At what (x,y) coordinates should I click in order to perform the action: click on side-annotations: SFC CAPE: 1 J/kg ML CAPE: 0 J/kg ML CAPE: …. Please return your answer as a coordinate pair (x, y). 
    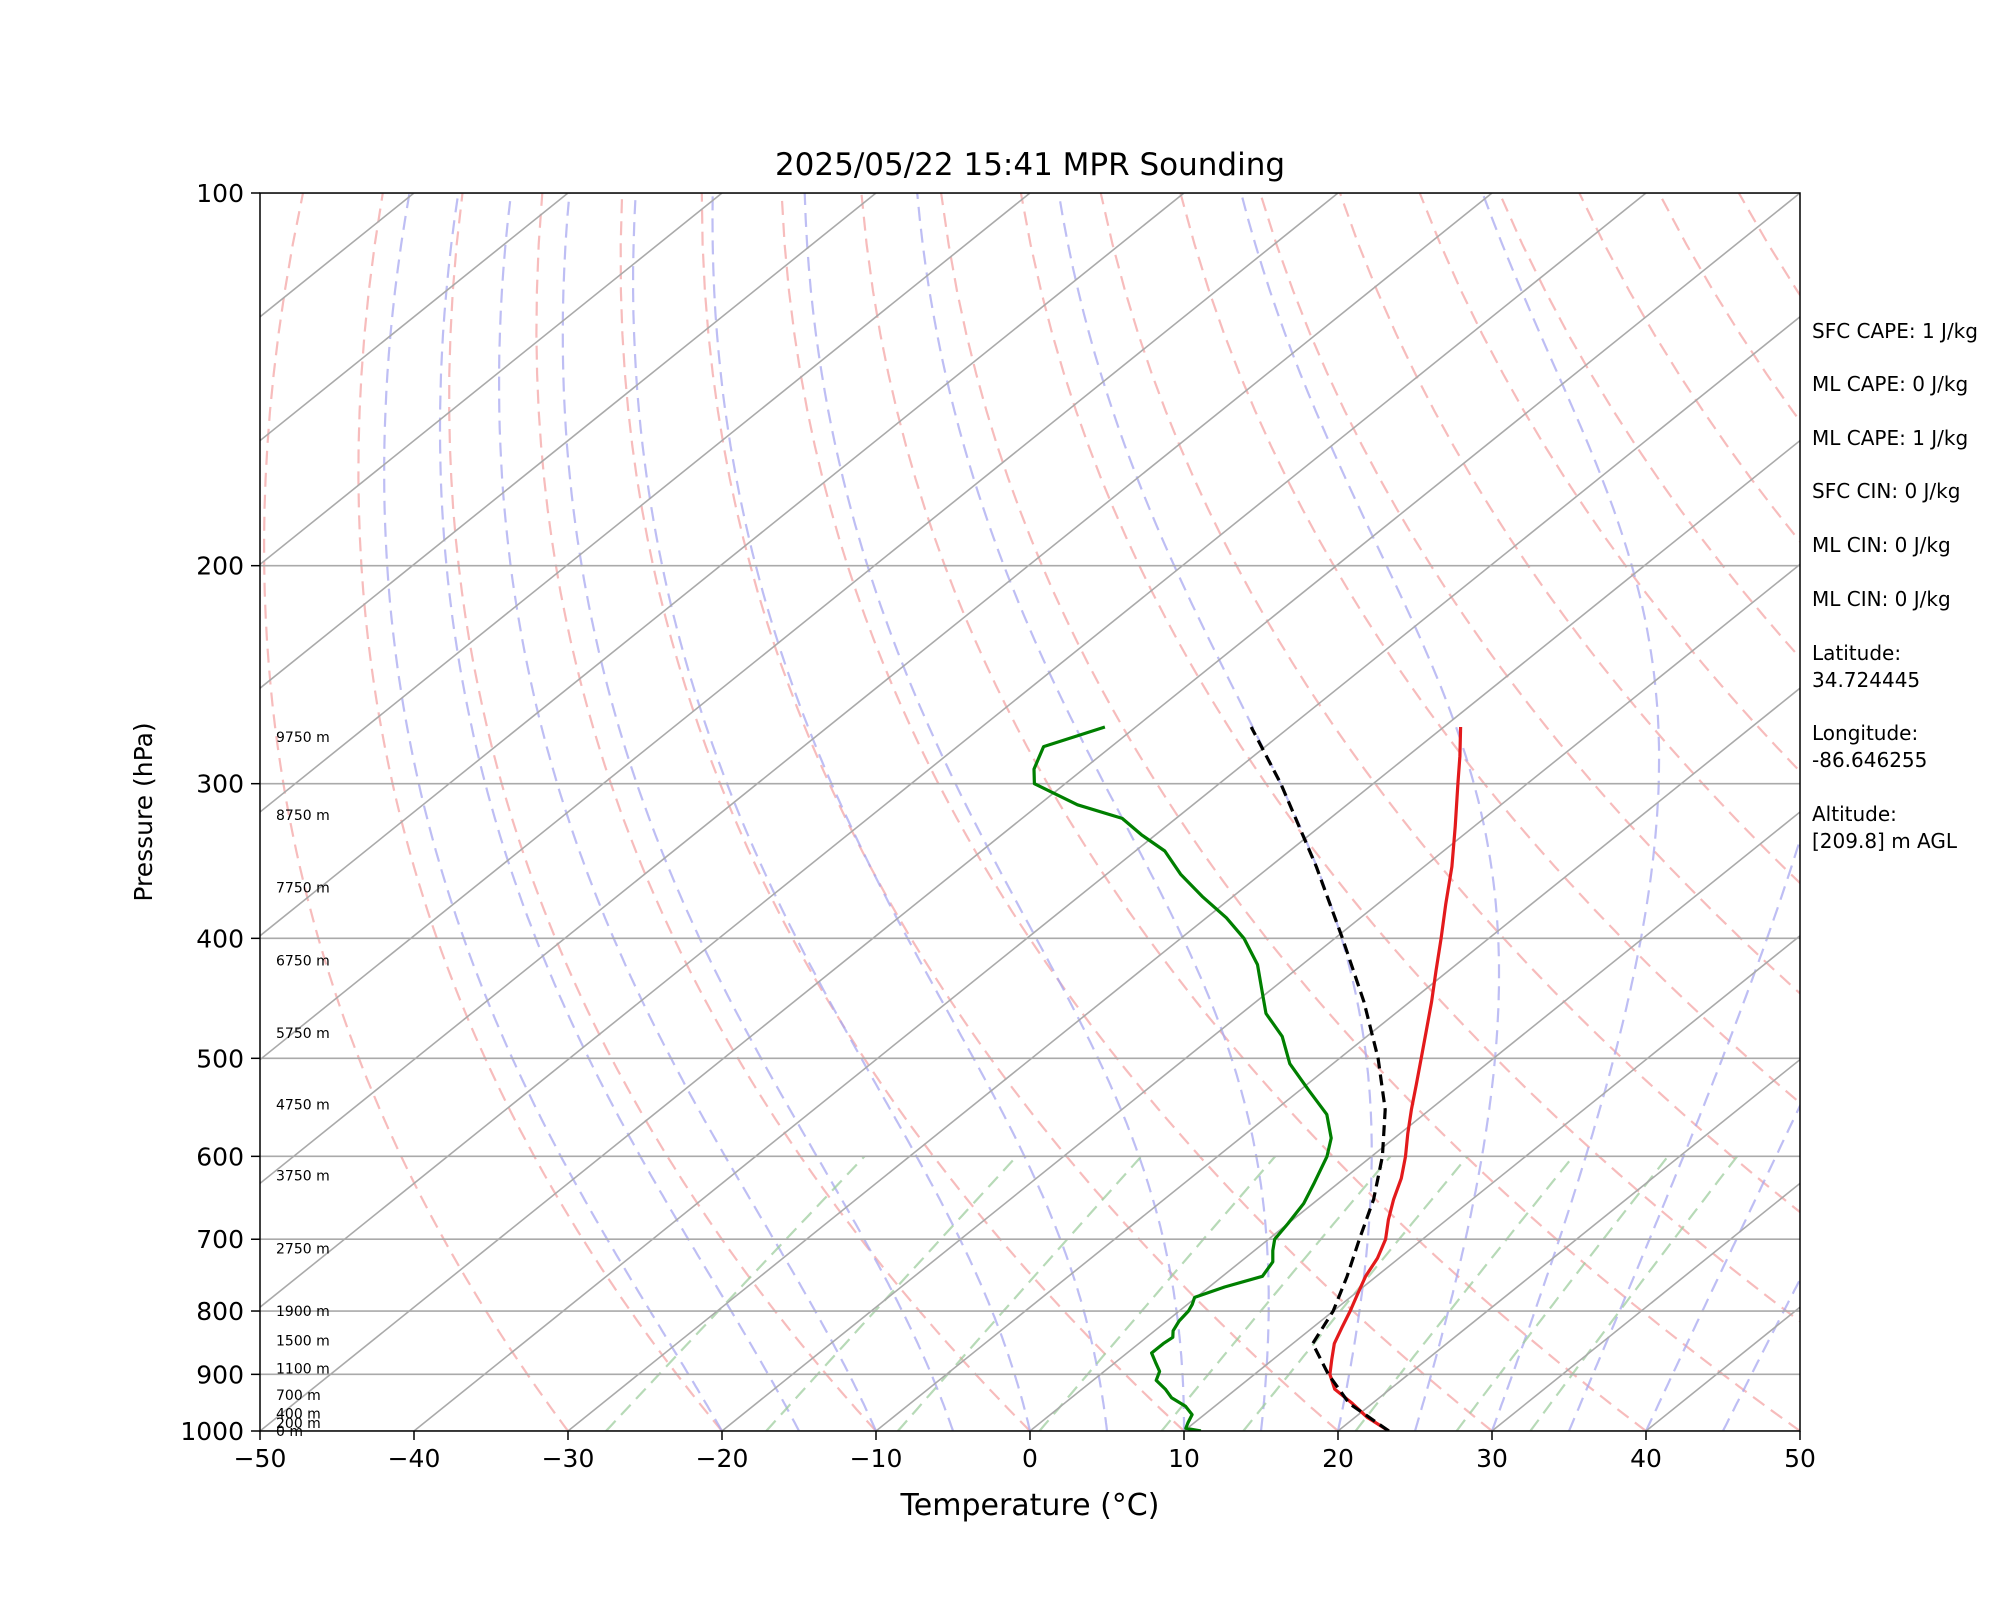
    Looking at the image, I should click on (1895, 586).